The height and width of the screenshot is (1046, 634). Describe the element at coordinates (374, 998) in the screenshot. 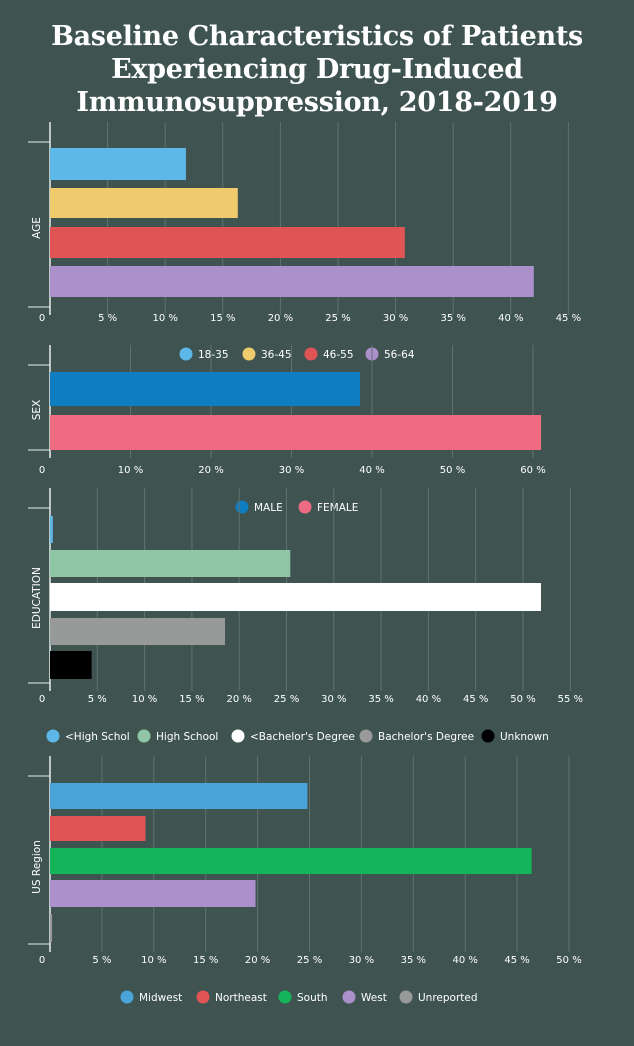

I see `legend-label: West` at that location.